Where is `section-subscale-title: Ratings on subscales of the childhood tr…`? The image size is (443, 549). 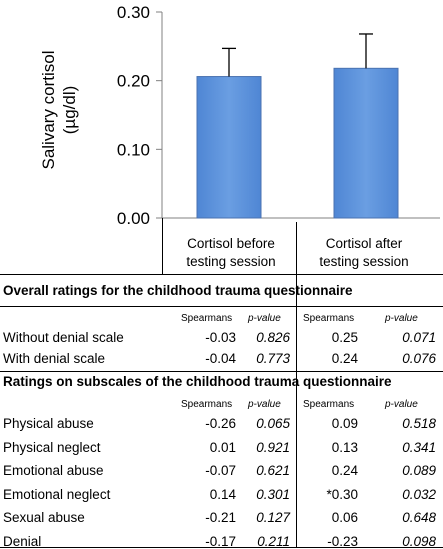
section-subscale-title: Ratings on subscales of the childhood tr… is located at coordinates (197, 381).